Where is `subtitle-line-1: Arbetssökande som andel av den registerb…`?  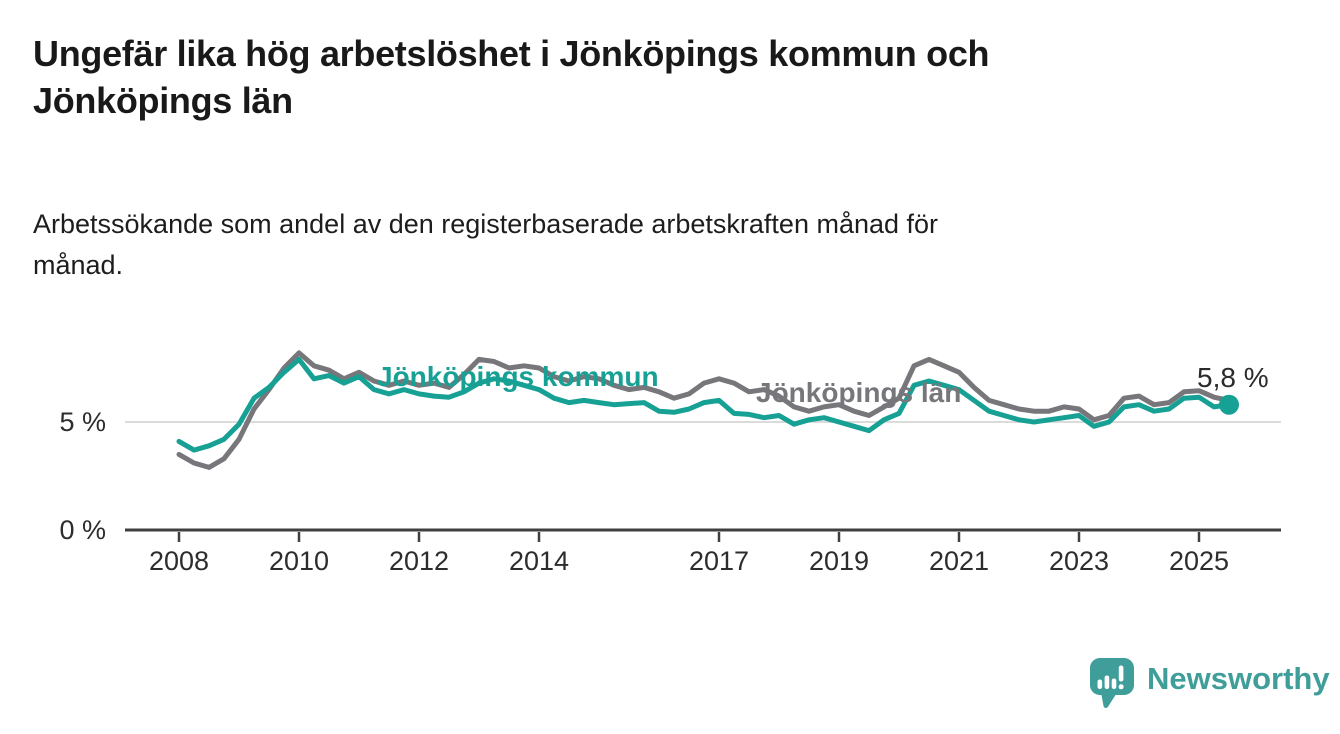 subtitle-line-1: Arbetssökande som andel av den registerb… is located at coordinates (486, 224).